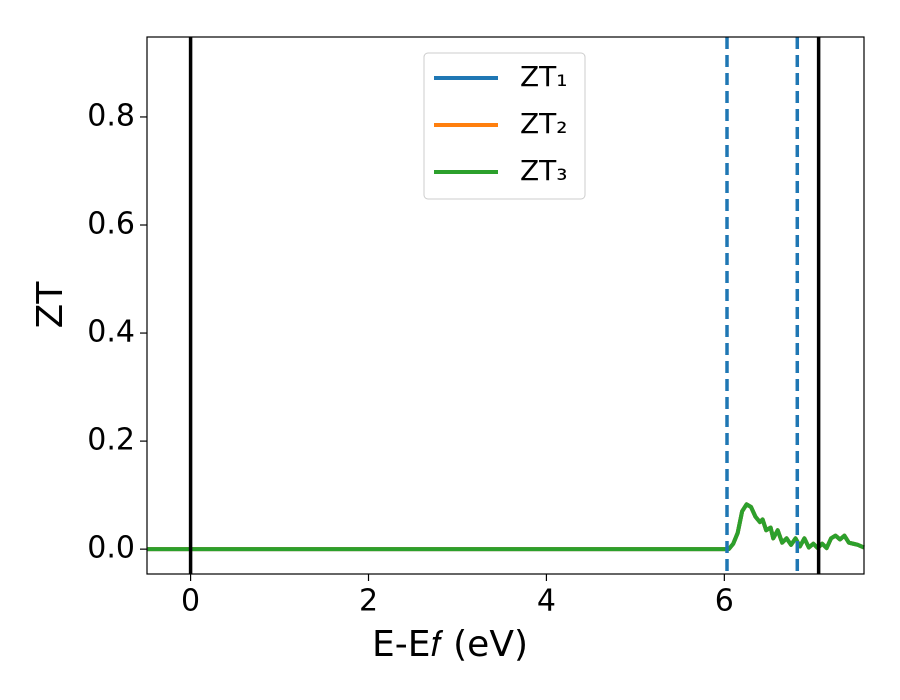 Image resolution: width=900 pixels, height=700 pixels. What do you see at coordinates (724, 601) in the screenshot?
I see `x-tick-label: 6` at bounding box center [724, 601].